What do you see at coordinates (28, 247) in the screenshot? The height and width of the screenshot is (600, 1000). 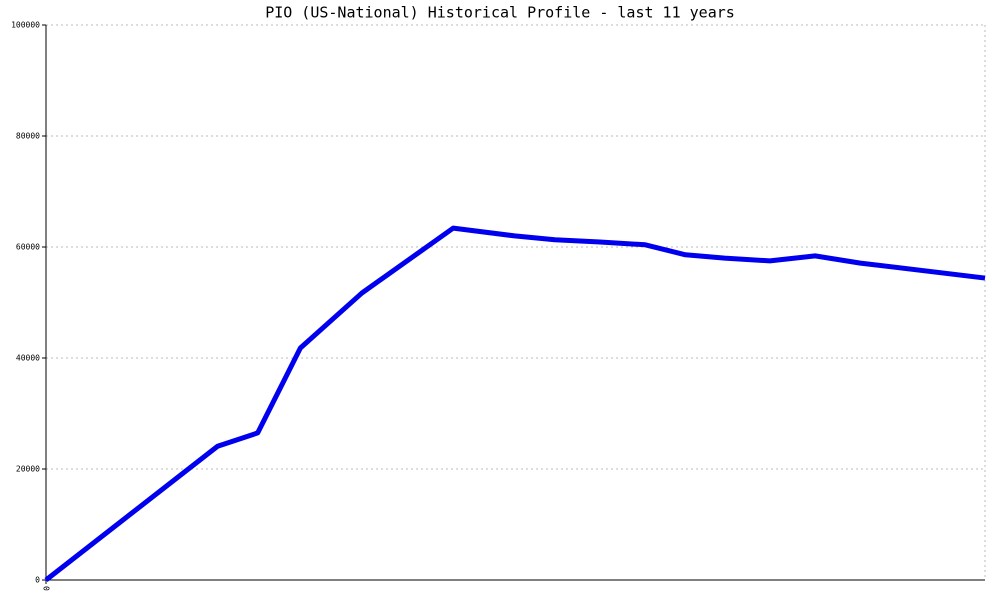 I see `y-tick-label: 60000` at bounding box center [28, 247].